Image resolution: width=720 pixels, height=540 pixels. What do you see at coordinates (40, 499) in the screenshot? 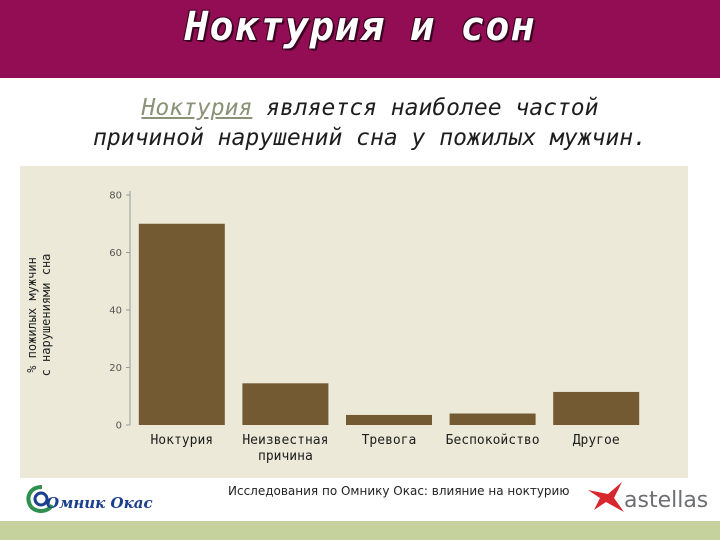
I see `omnik-okas-logo-icon` at bounding box center [40, 499].